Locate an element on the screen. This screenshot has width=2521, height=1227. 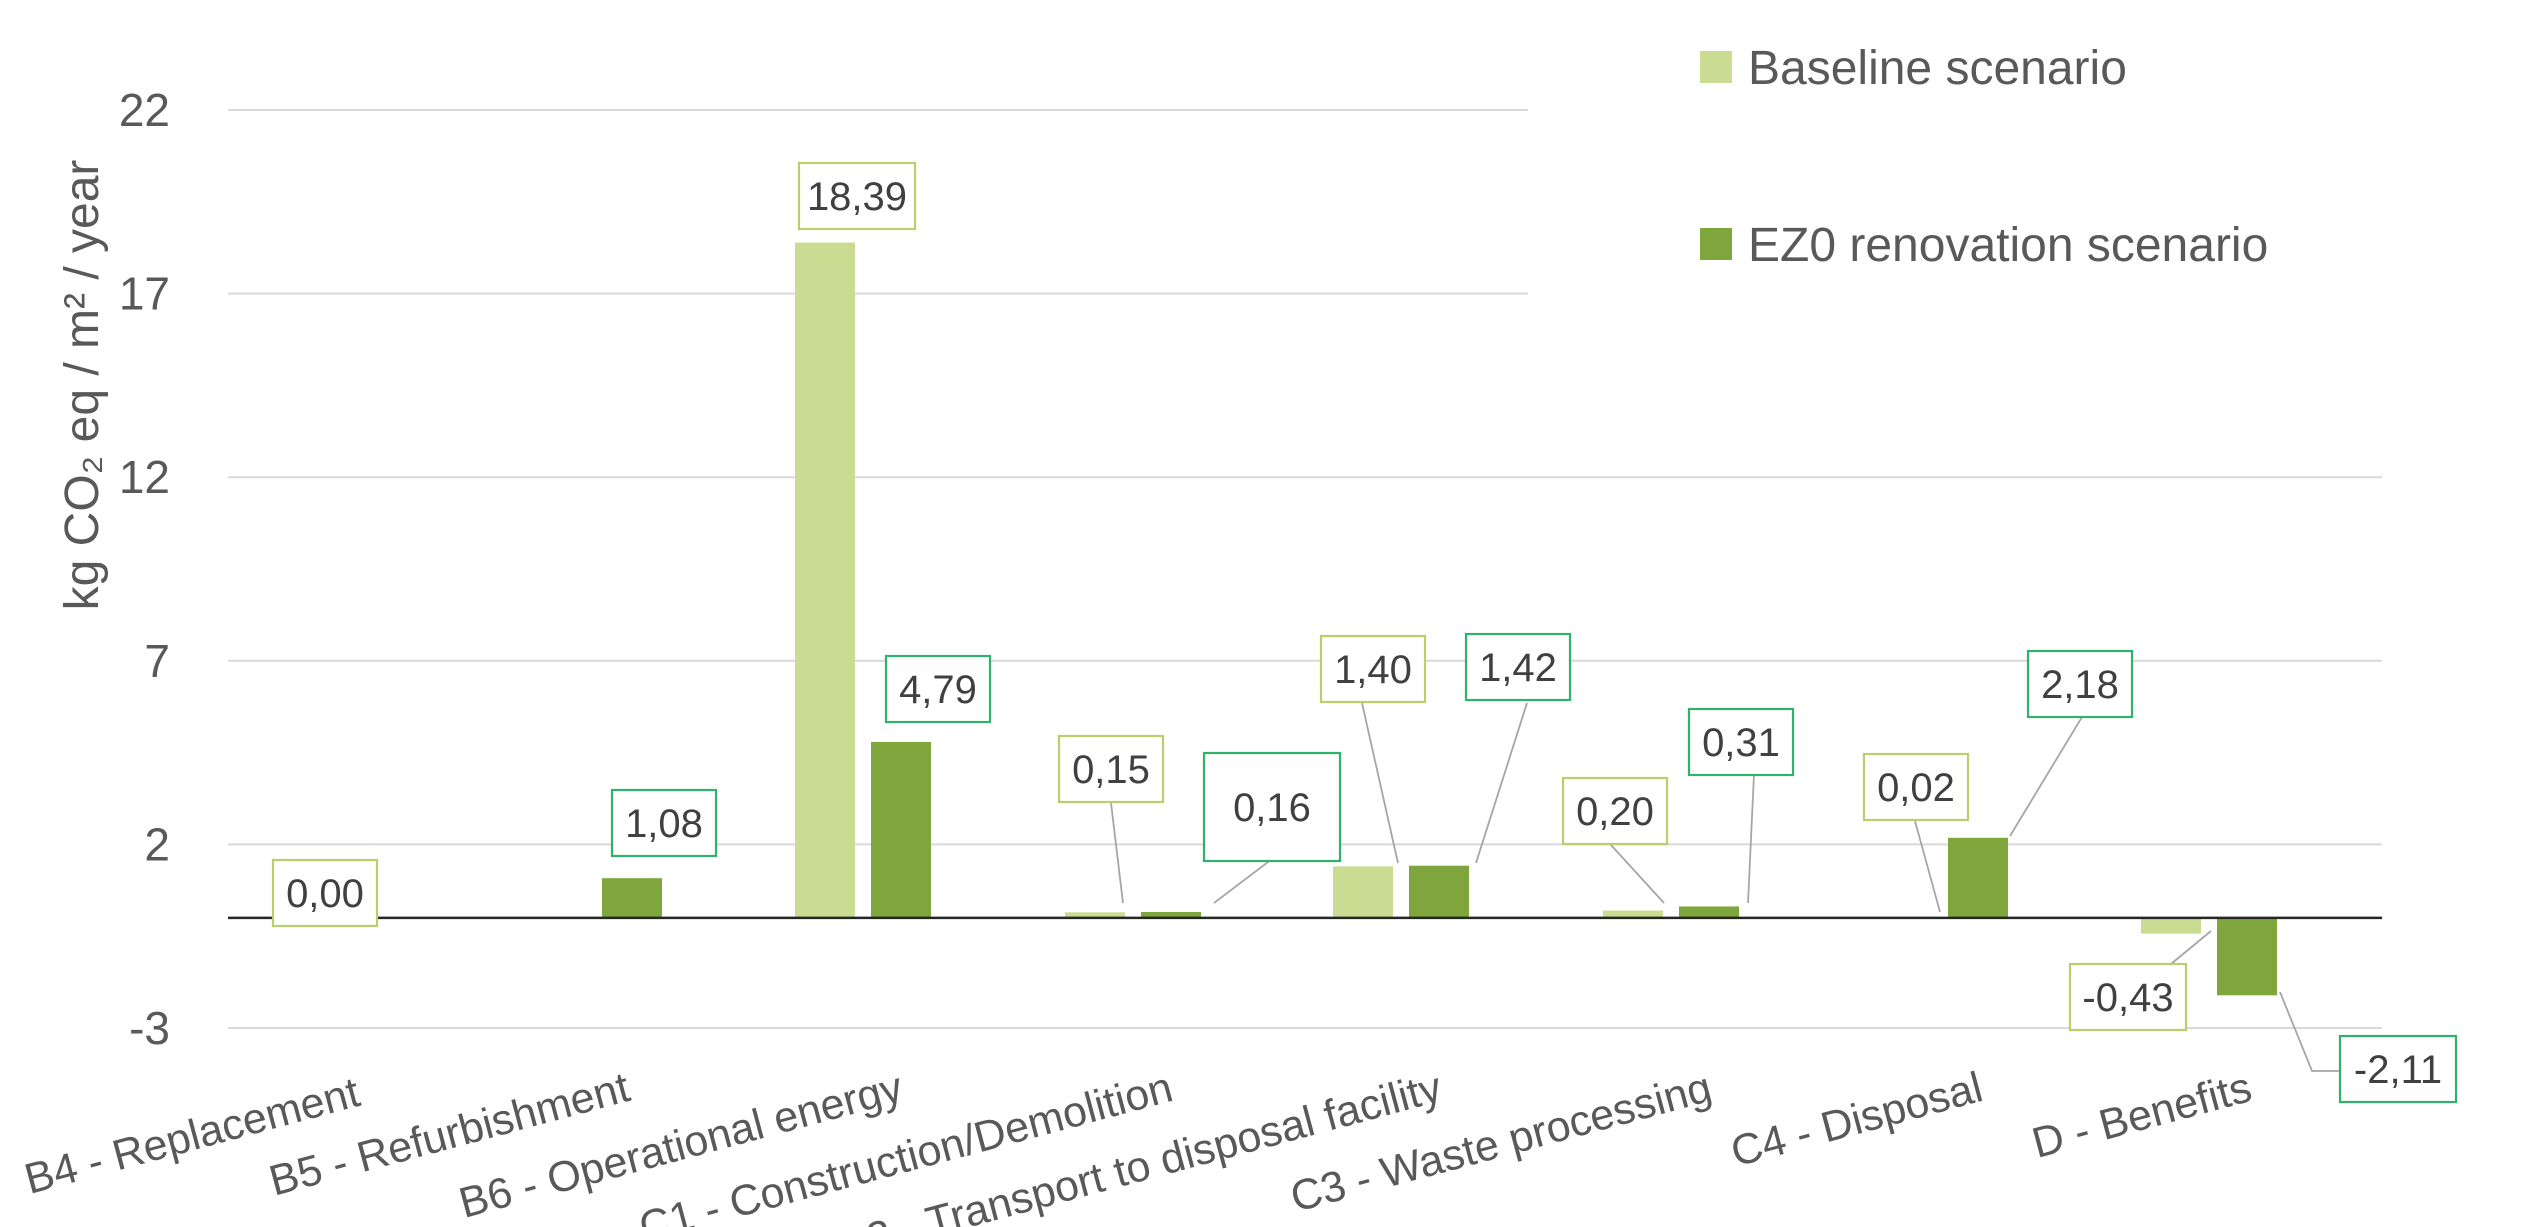
data-label: -0,43 is located at coordinates (2127, 998).